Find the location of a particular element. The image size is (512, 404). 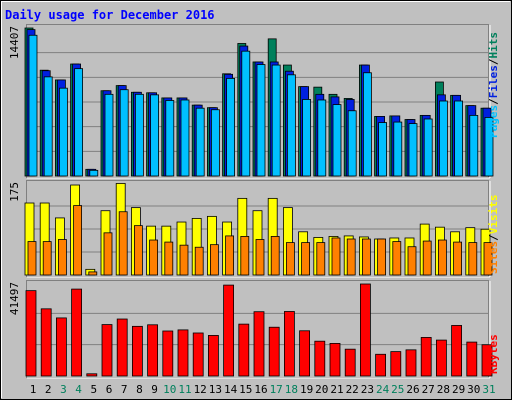

x-tick-label: 7 is located at coordinates (124, 389).